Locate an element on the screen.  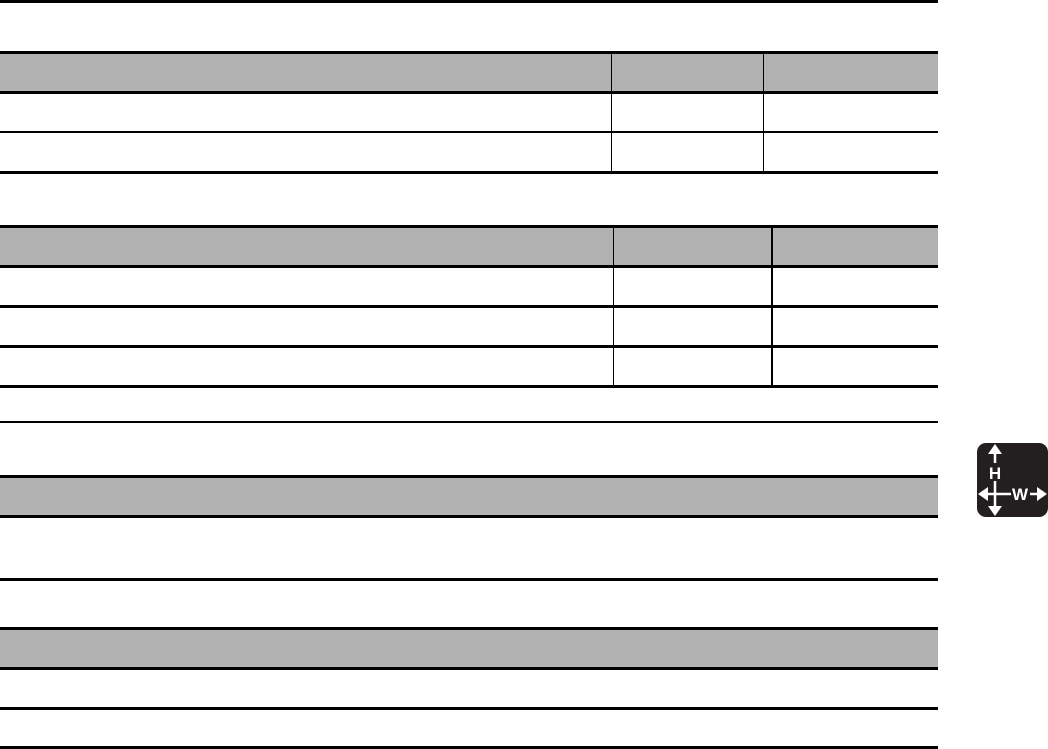
width-label: W is located at coordinates (1020, 494).